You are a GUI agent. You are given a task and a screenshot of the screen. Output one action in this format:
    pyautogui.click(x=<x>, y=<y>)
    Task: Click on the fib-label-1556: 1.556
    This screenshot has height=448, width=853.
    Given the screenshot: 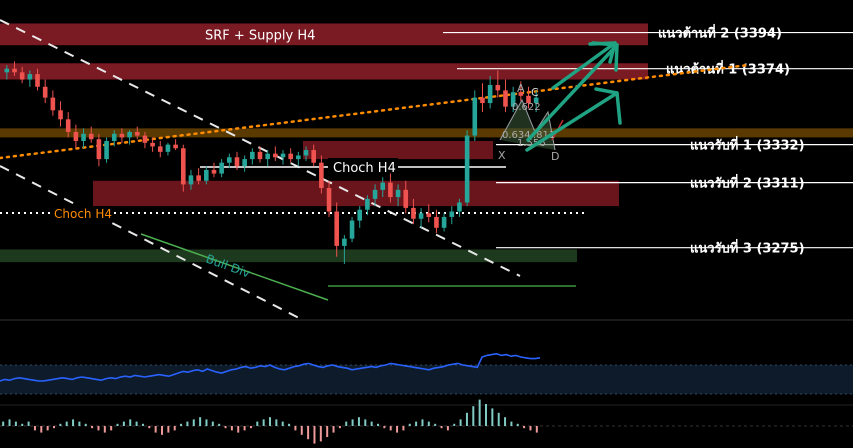 What is the action you would take?
    pyautogui.click(x=531, y=143)
    